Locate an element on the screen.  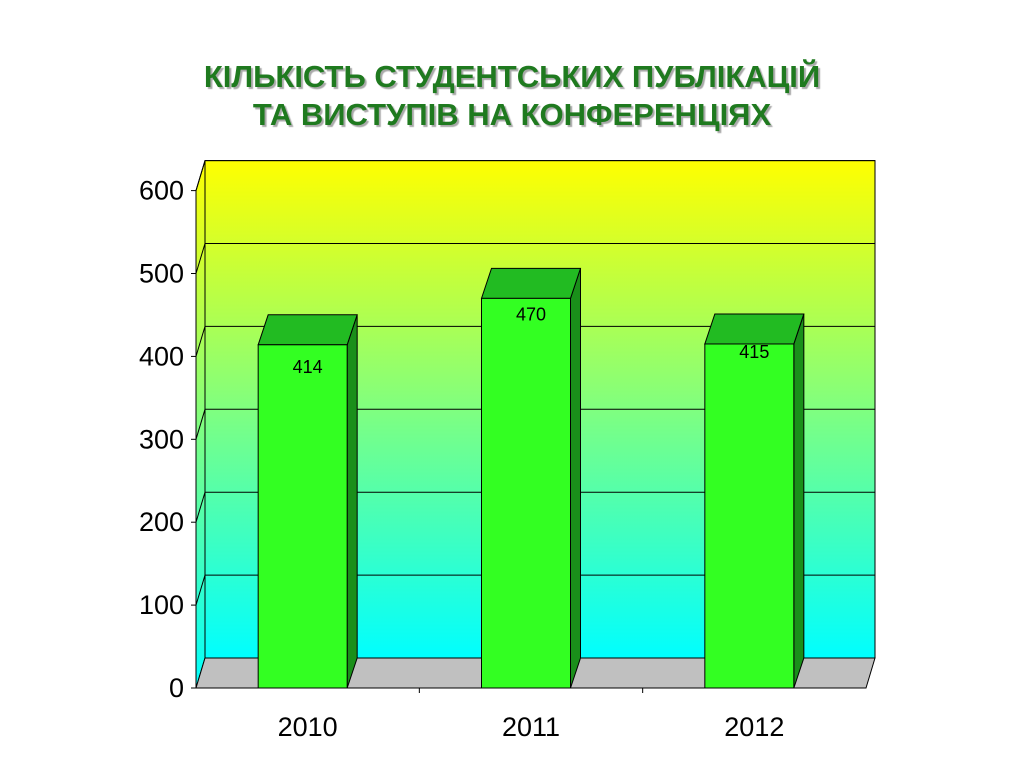
y-tick-label: 200 is located at coordinates (161, 522).